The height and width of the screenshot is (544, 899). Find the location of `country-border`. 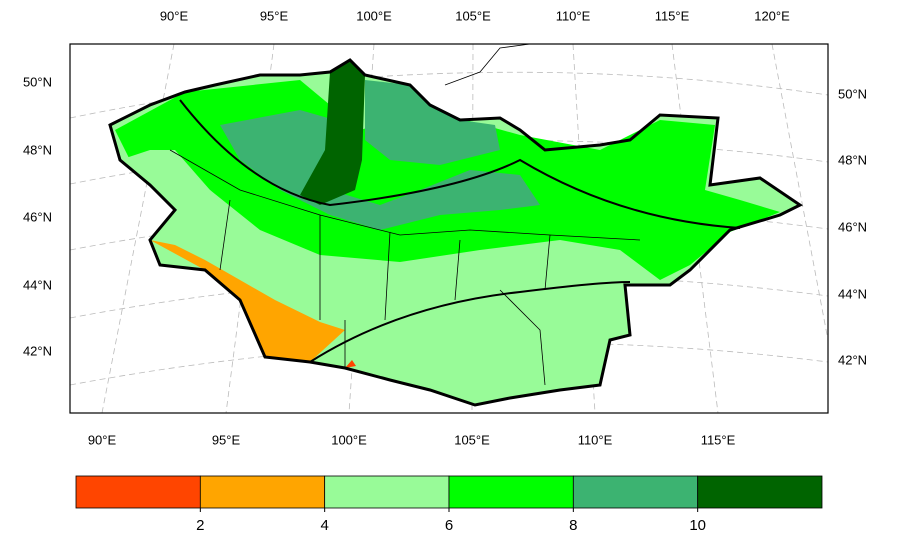

country-border is located at coordinates (487, 64).